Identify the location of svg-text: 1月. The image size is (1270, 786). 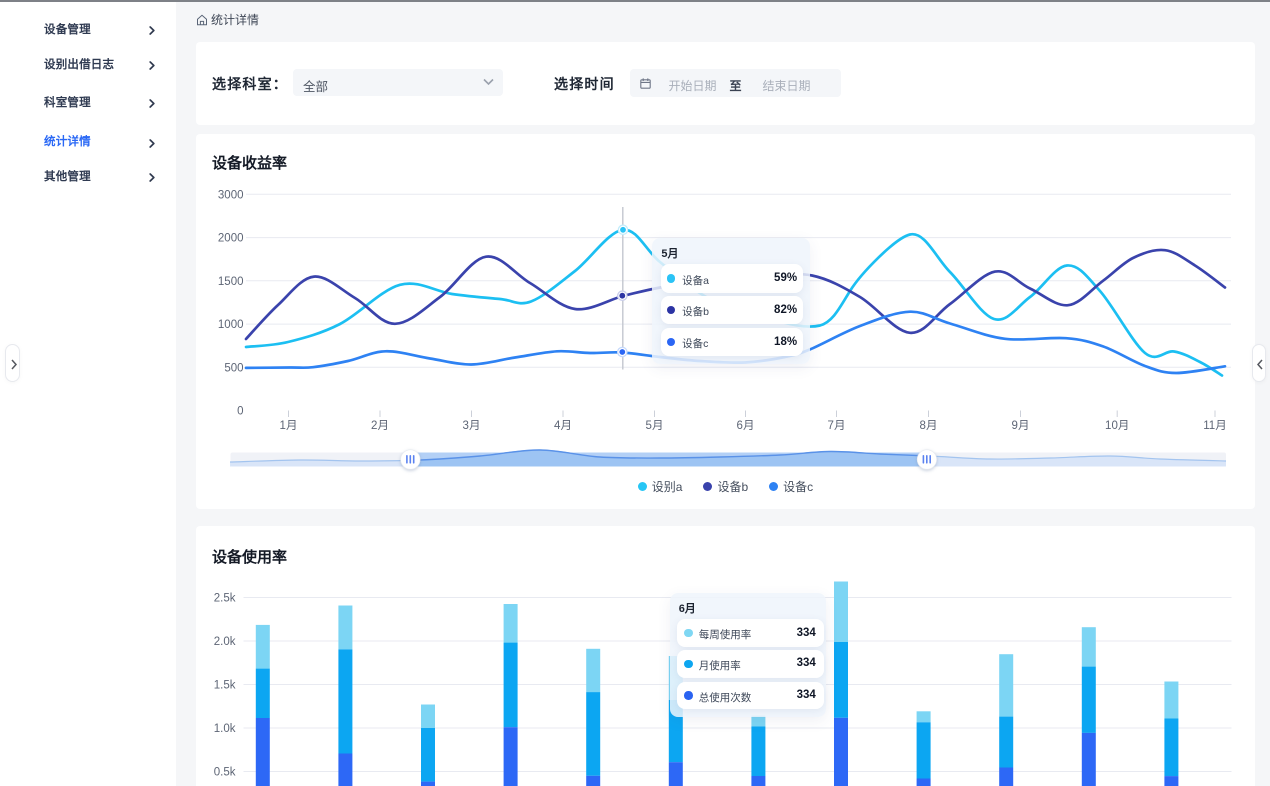
(289, 426).